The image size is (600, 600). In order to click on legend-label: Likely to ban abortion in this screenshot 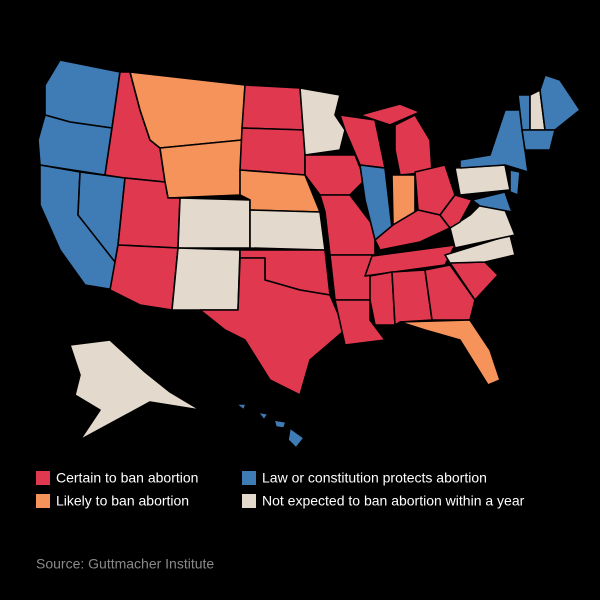, I will do `click(122, 501)`.